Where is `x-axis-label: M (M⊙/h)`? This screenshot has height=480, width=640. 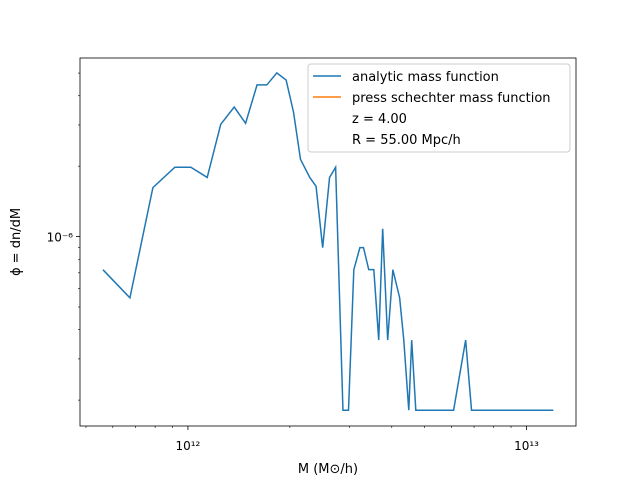
x-axis-label: M (M⊙/h) is located at coordinates (328, 469).